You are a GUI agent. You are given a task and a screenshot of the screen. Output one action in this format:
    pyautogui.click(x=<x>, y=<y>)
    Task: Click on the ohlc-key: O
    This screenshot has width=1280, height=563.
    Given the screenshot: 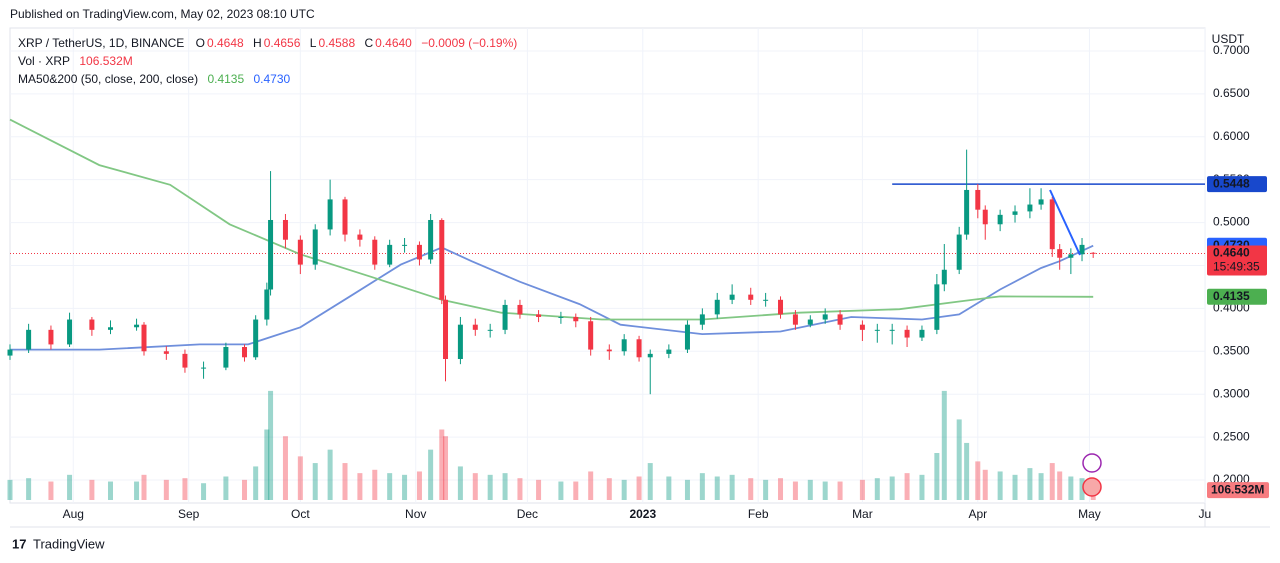 What is the action you would take?
    pyautogui.click(x=200, y=43)
    